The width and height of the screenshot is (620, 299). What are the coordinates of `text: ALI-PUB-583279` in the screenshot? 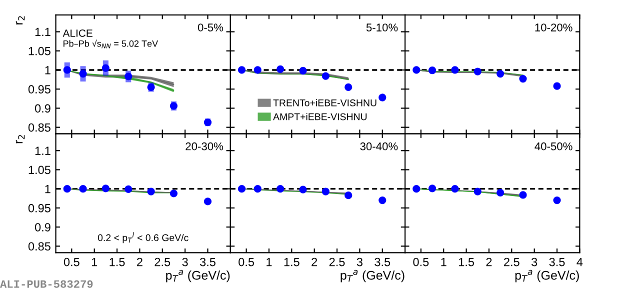 It's located at (46, 284).